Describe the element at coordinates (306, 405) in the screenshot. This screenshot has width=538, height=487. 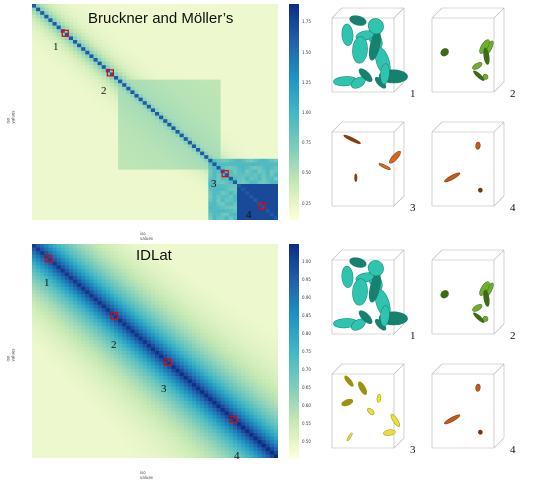
I see `colorbar-tick: 0.60` at that location.